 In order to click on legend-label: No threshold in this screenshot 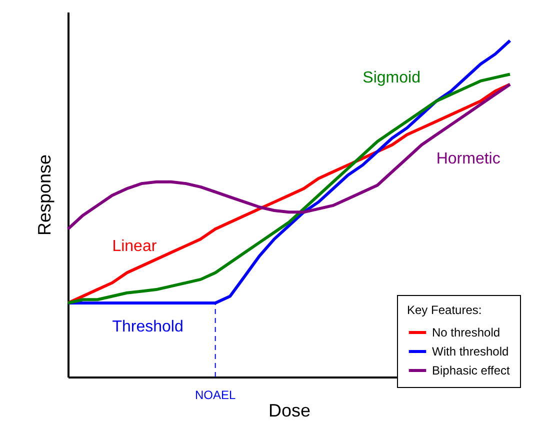, I will do `click(466, 333)`.